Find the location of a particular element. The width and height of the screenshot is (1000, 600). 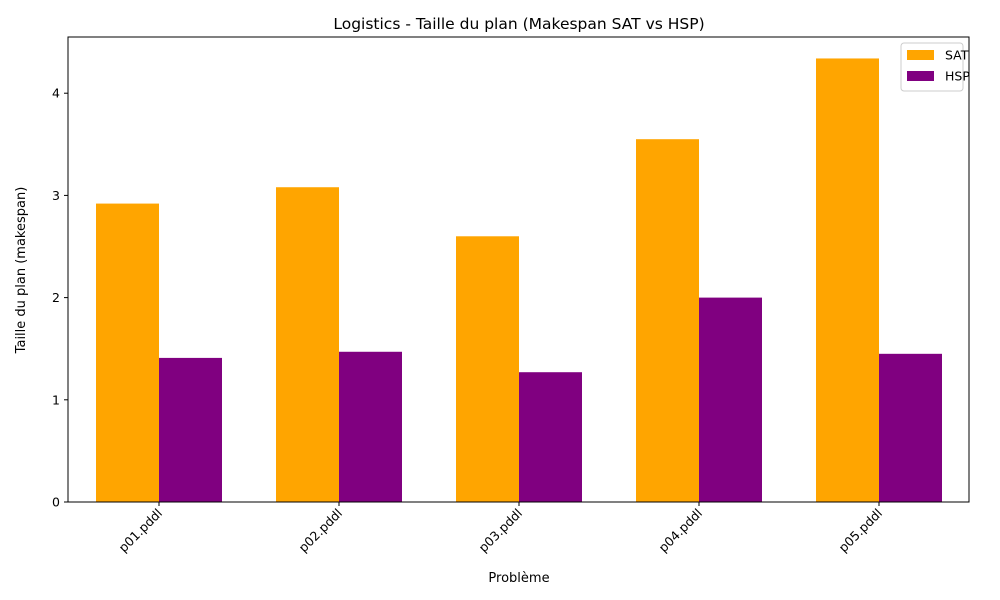

legend-label-hsp: HSP is located at coordinates (957, 76).